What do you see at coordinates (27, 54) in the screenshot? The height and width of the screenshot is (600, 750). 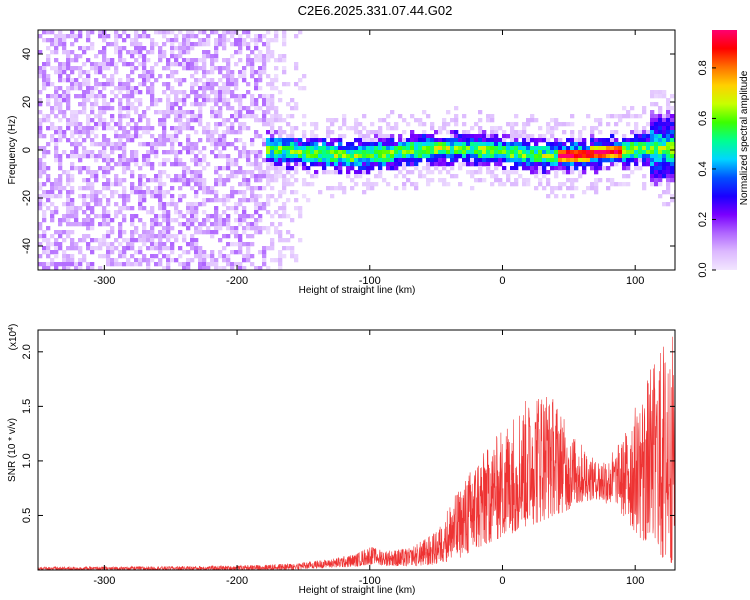 I see `spectrogram-y-tick-label: 40` at bounding box center [27, 54].